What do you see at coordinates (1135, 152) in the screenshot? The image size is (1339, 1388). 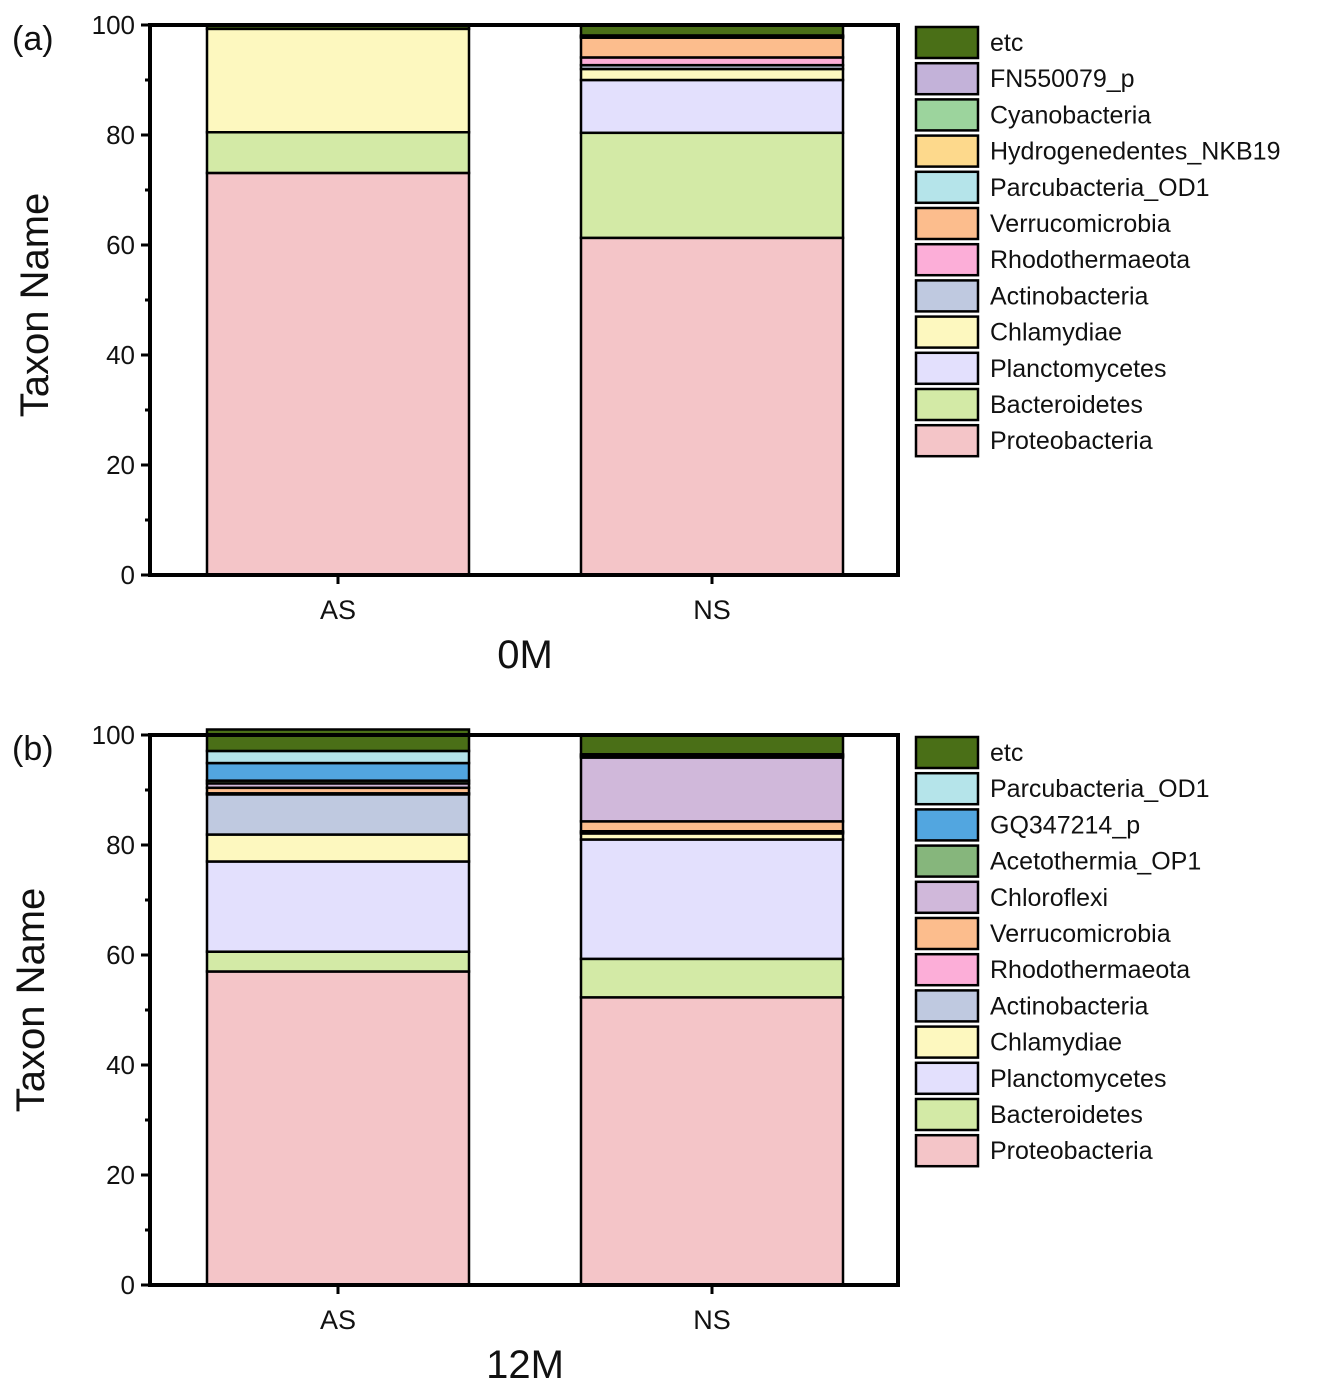 I see `legend-label: Hydrogenedentes_NKB19` at bounding box center [1135, 152].